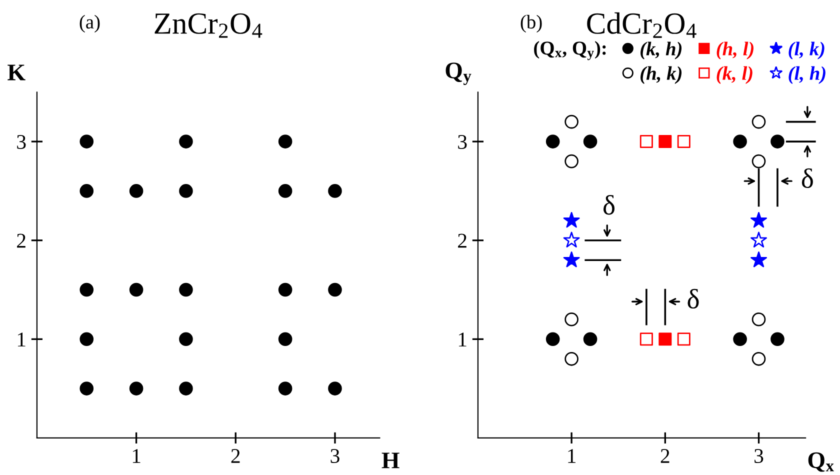 Image resolution: width=840 pixels, height=475 pixels. I want to click on legend-label: (k, h), so click(661, 51).